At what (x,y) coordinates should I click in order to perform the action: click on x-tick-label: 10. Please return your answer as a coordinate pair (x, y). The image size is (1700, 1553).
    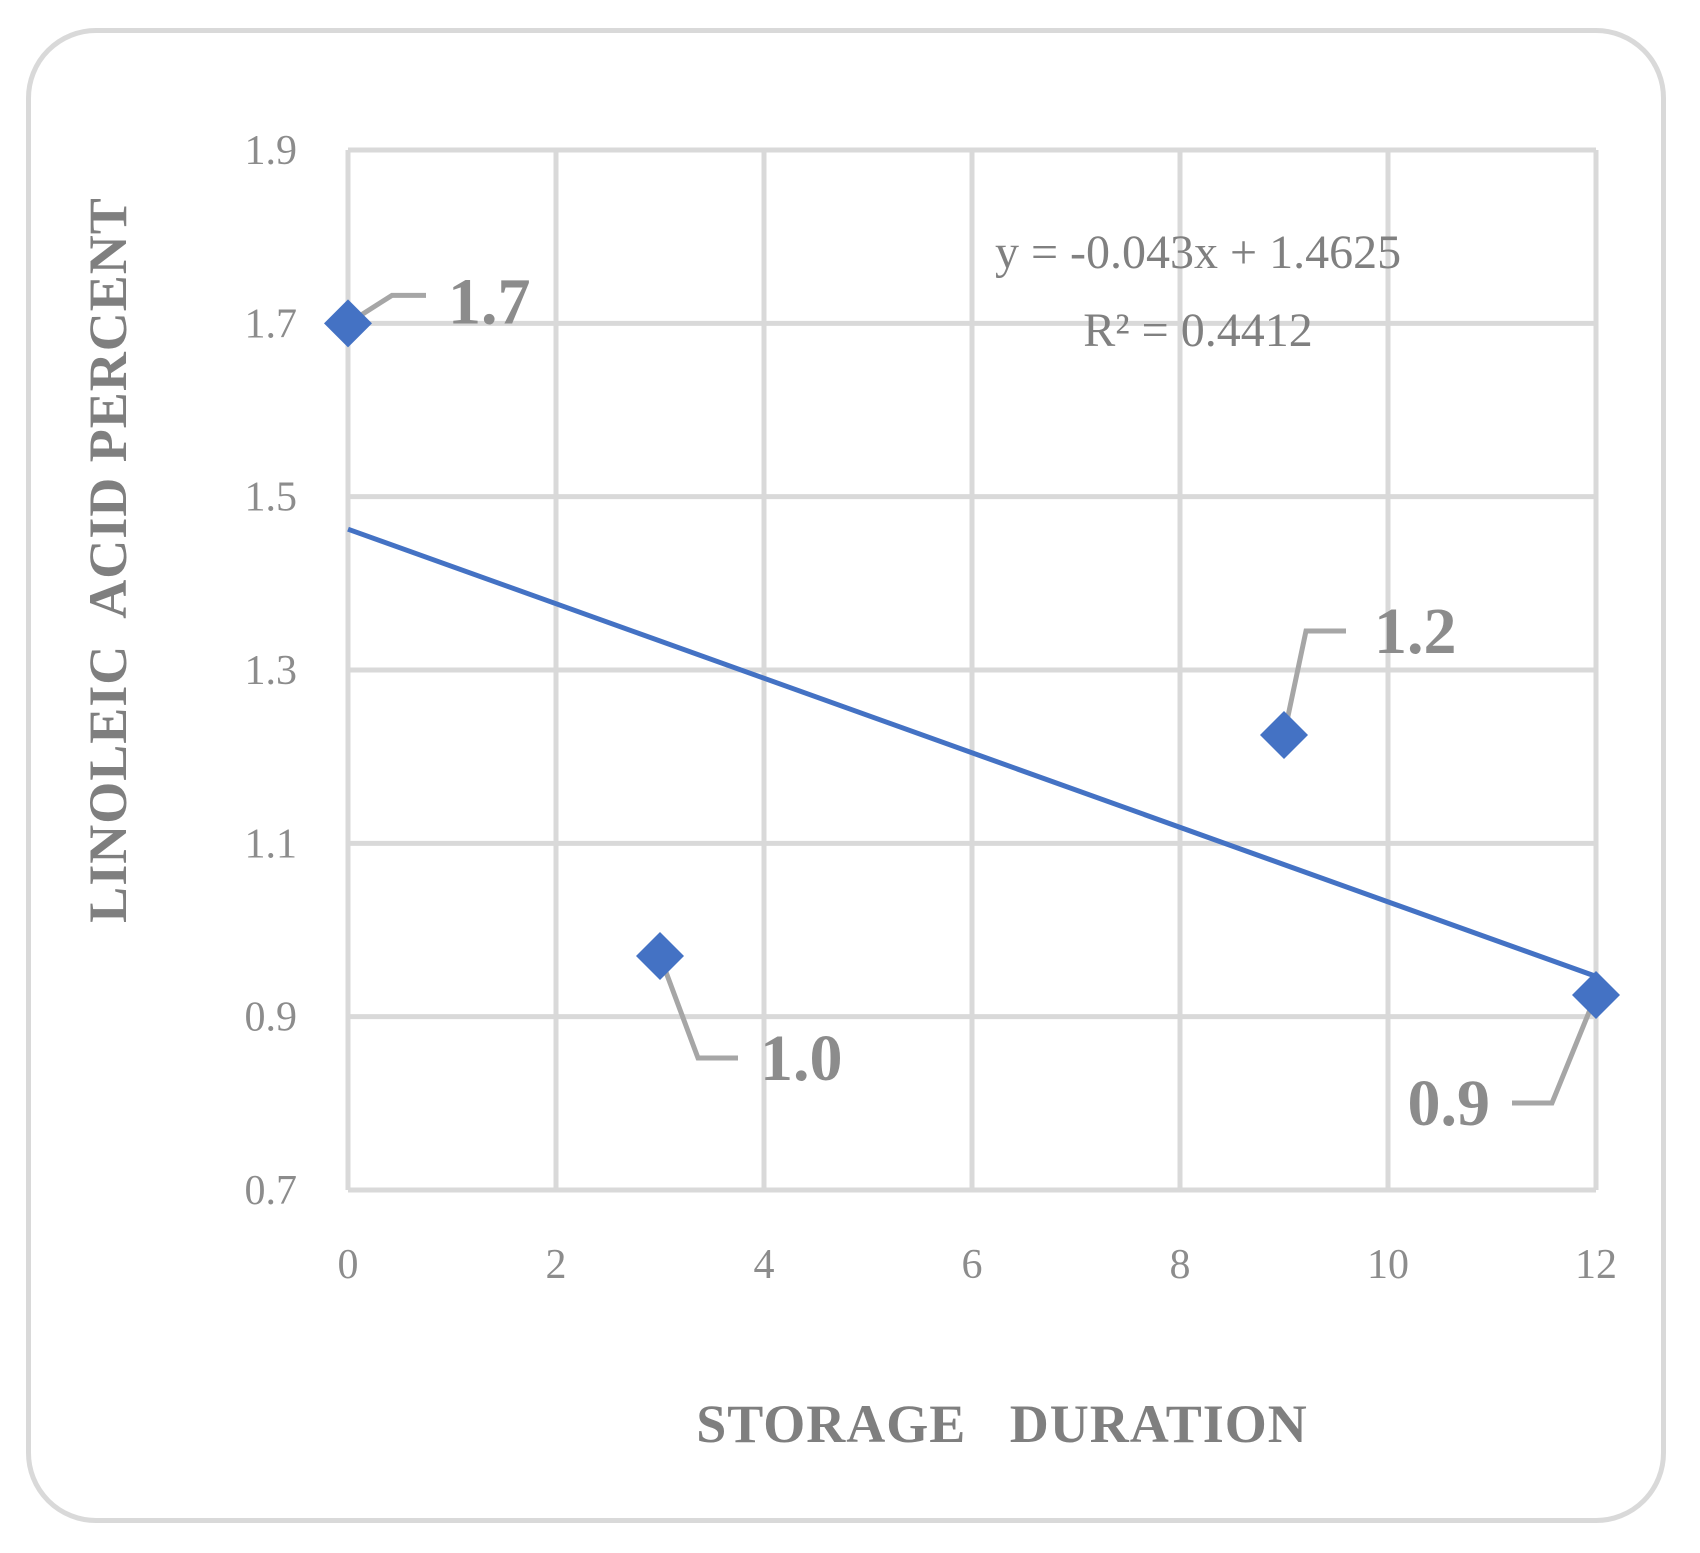
    Looking at the image, I should click on (1388, 1265).